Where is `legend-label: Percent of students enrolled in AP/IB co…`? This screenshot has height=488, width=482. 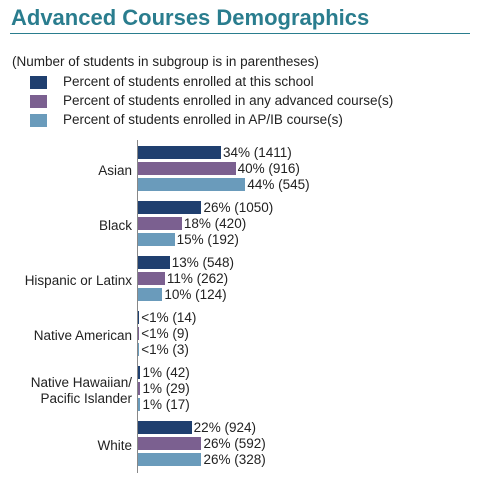 legend-label: Percent of students enrolled in AP/IB co… is located at coordinates (203, 119).